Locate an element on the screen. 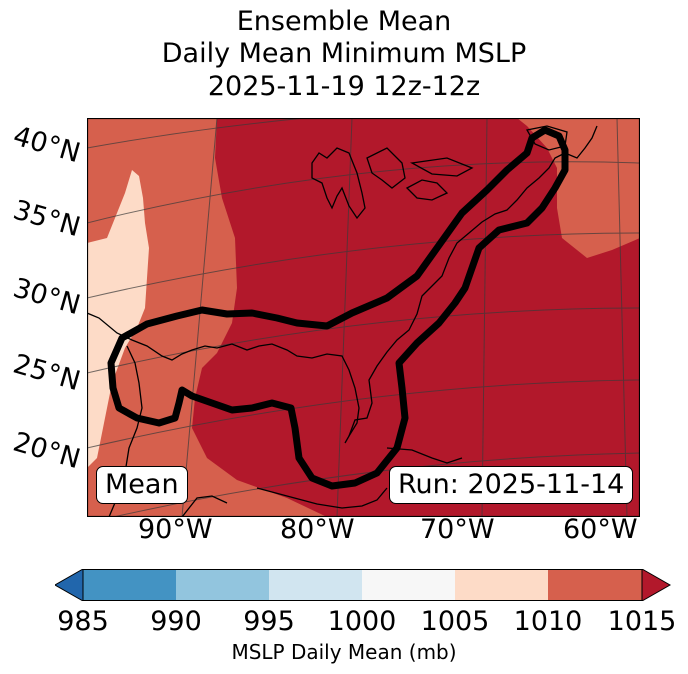 The width and height of the screenshot is (688, 674). colorbar-frame is located at coordinates (362, 585).